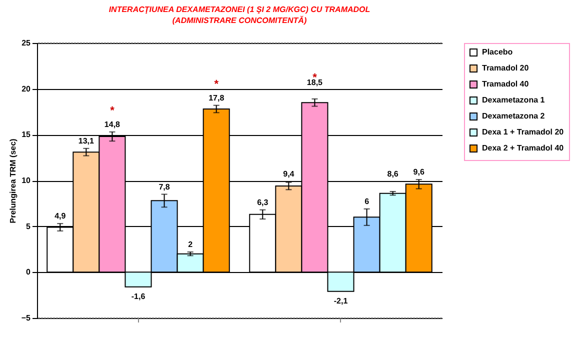 This screenshot has height=354, width=576. What do you see at coordinates (26, 318) in the screenshot?
I see `y-tick-label: −5` at bounding box center [26, 318].